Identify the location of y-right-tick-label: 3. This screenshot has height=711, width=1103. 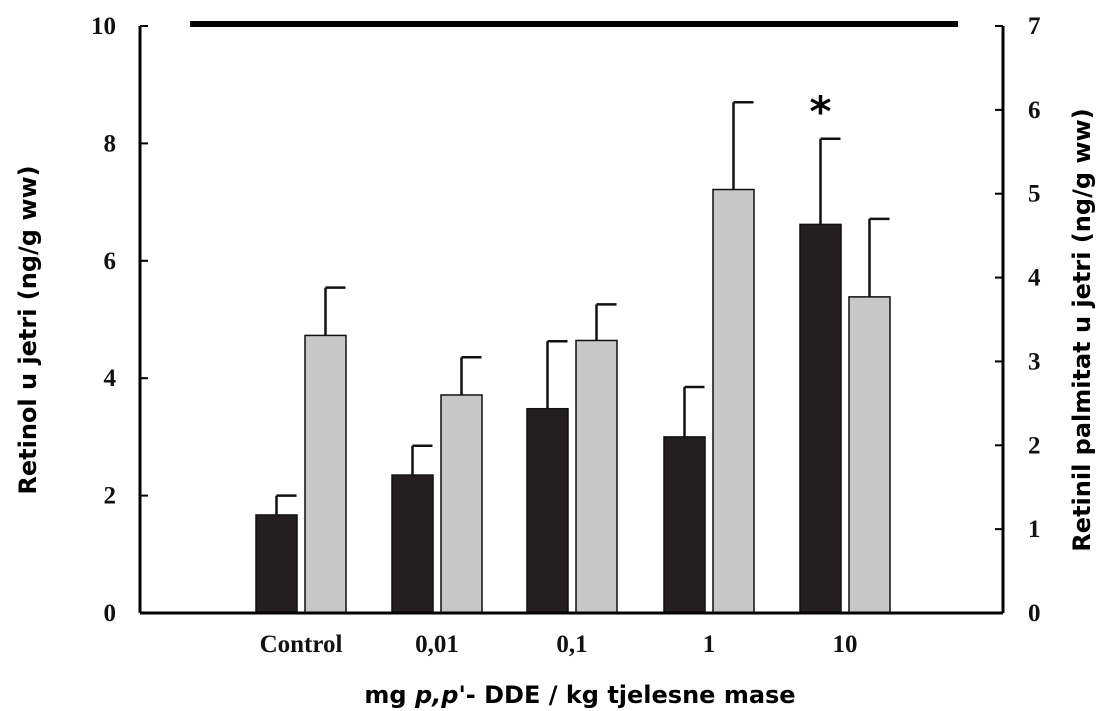
(1034, 361).